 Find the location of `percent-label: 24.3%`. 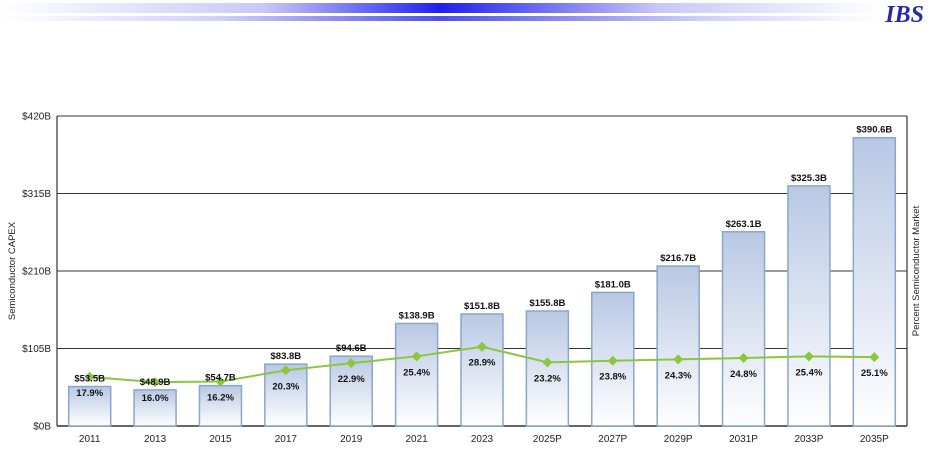

percent-label: 24.3% is located at coordinates (678, 375).